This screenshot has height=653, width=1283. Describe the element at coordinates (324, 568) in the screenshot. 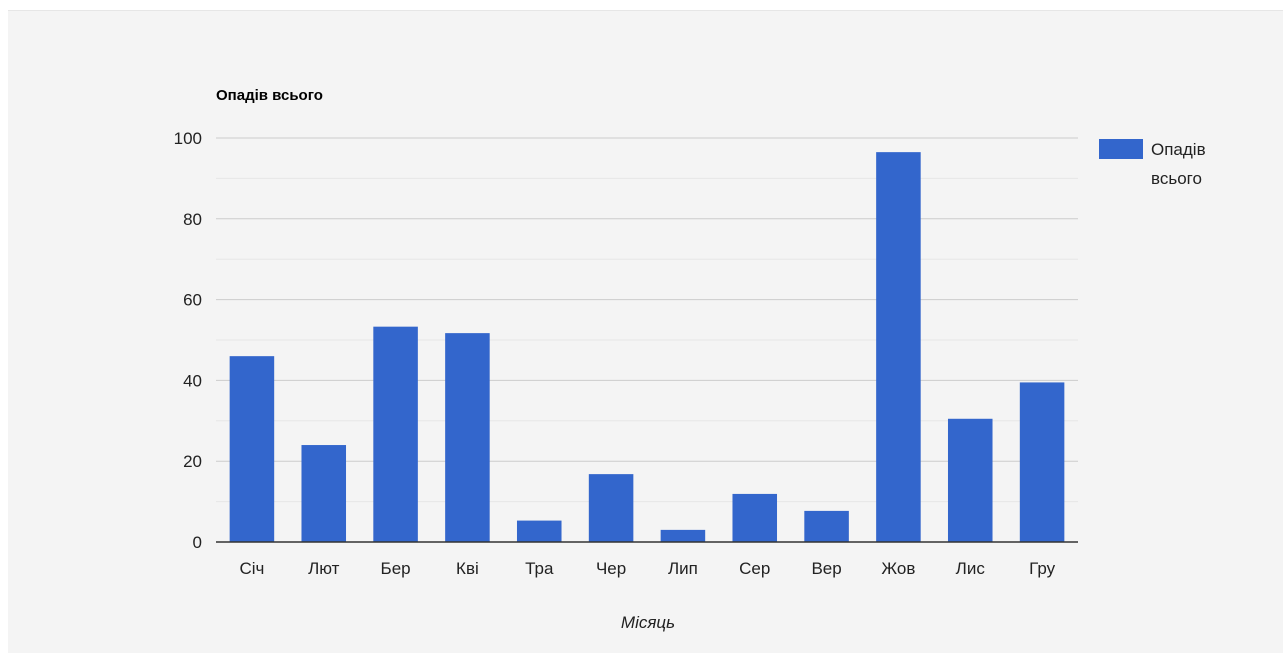

I see `x-tick-label: Лют` at that location.